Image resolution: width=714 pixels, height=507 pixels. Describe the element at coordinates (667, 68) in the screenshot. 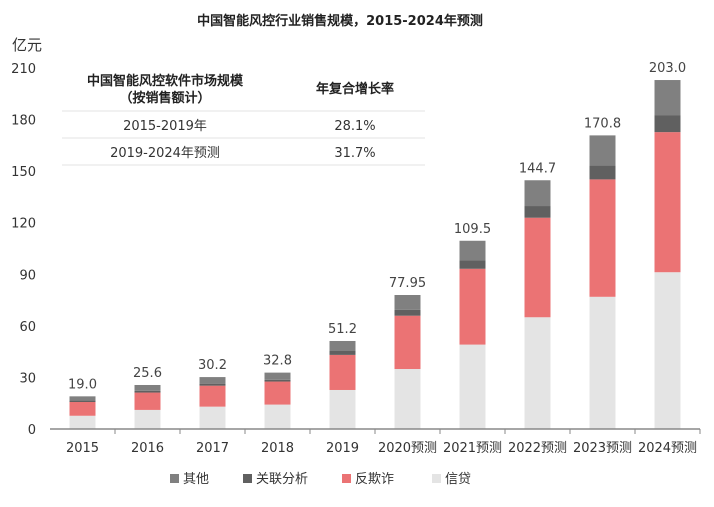

I see `data-label: 203.0` at that location.